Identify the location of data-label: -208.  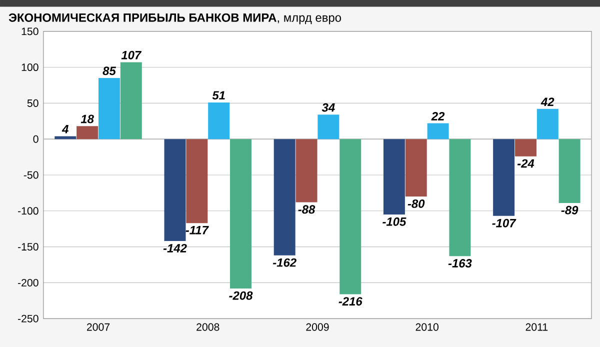
(241, 295).